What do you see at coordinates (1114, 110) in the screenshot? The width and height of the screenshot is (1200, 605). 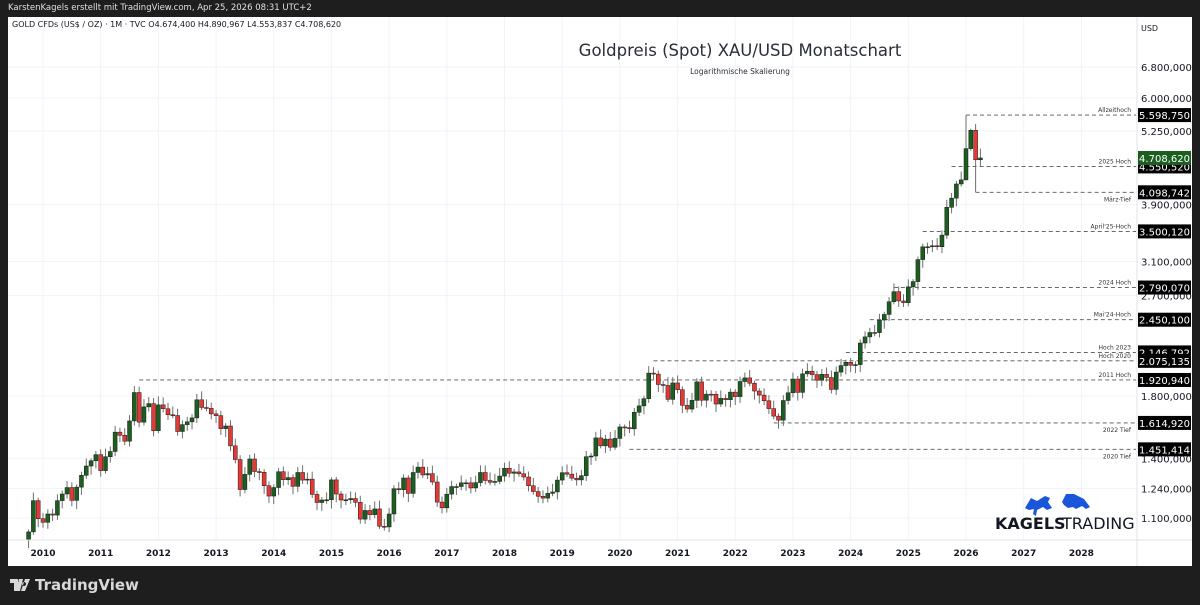 I see `level-label: Allzeithoch` at bounding box center [1114, 110].